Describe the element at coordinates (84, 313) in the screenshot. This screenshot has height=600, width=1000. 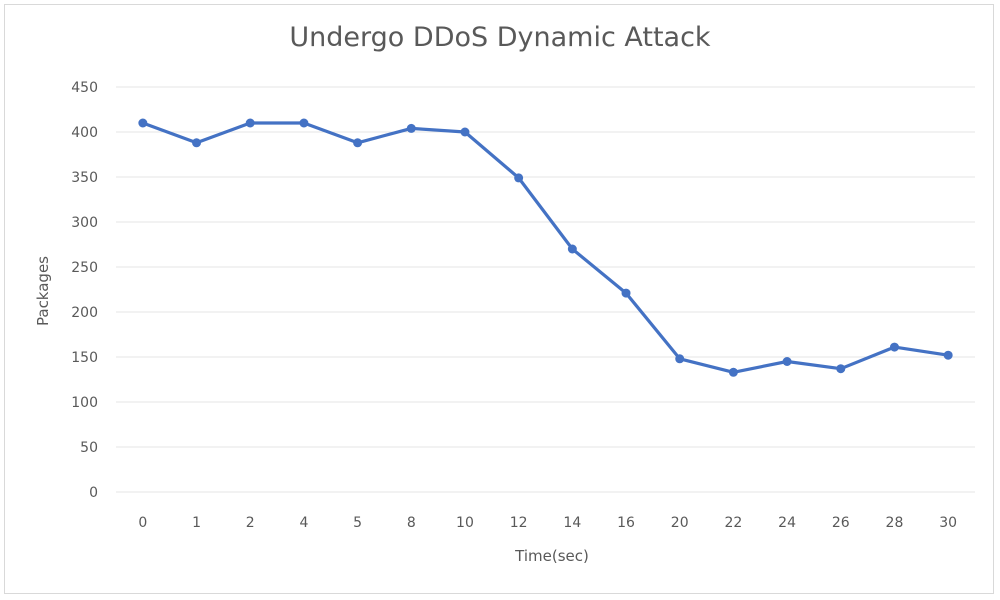
I see `y-tick-label: 200` at that location.